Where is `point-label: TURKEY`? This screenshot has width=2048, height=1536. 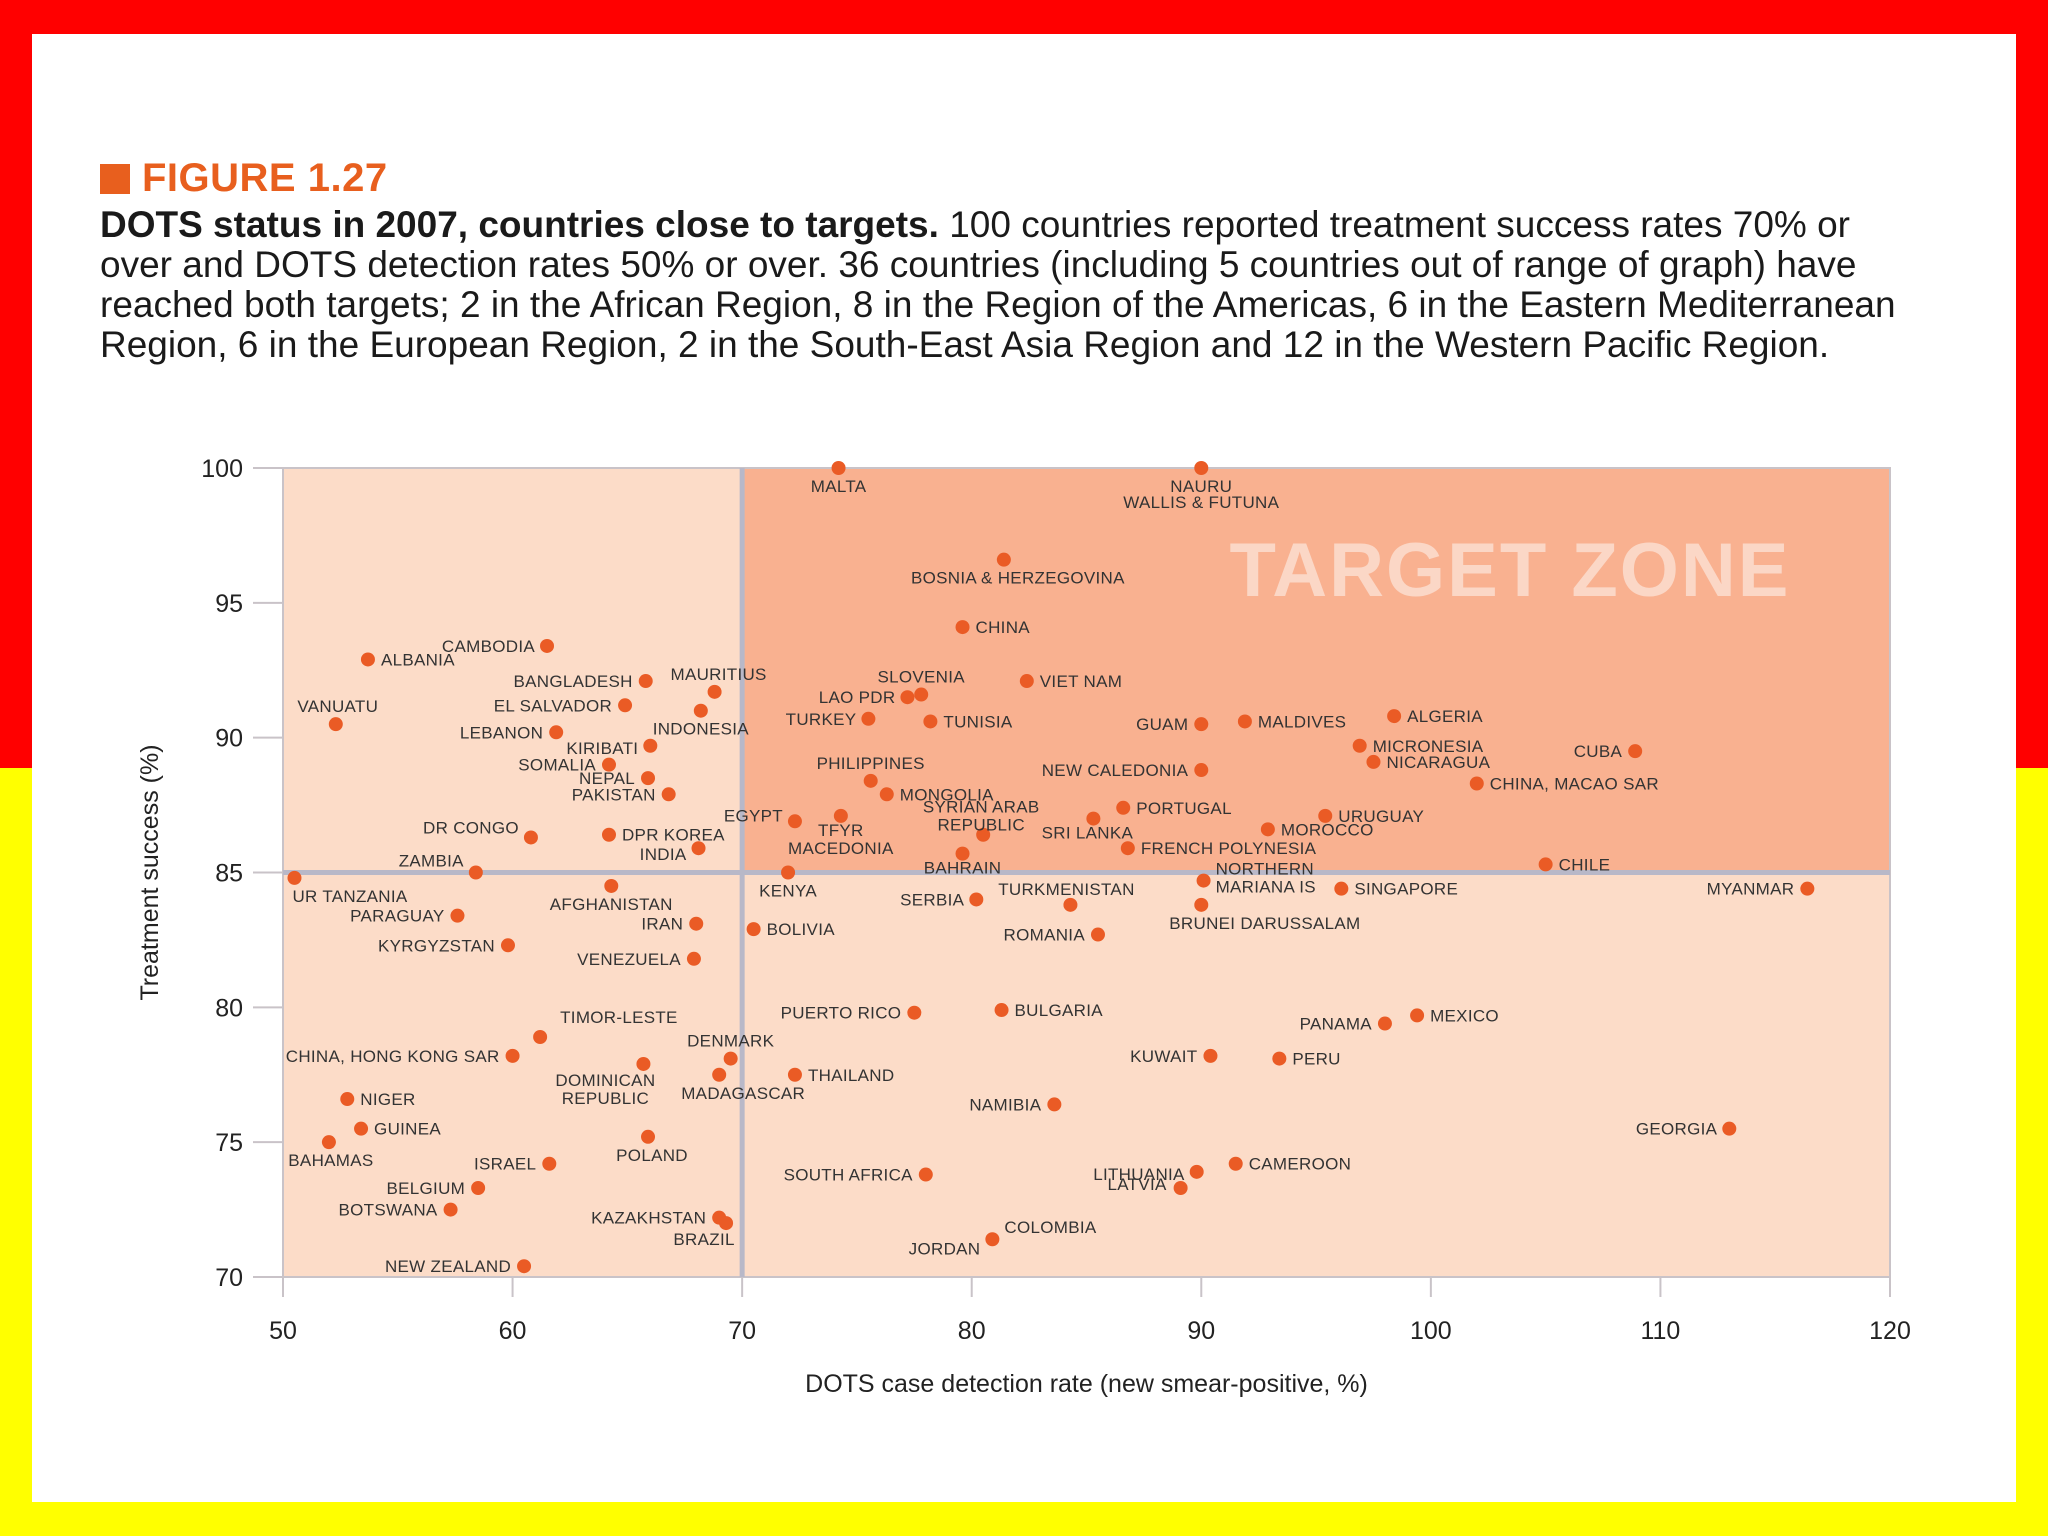
point-label: TURKEY is located at coordinates (821, 719).